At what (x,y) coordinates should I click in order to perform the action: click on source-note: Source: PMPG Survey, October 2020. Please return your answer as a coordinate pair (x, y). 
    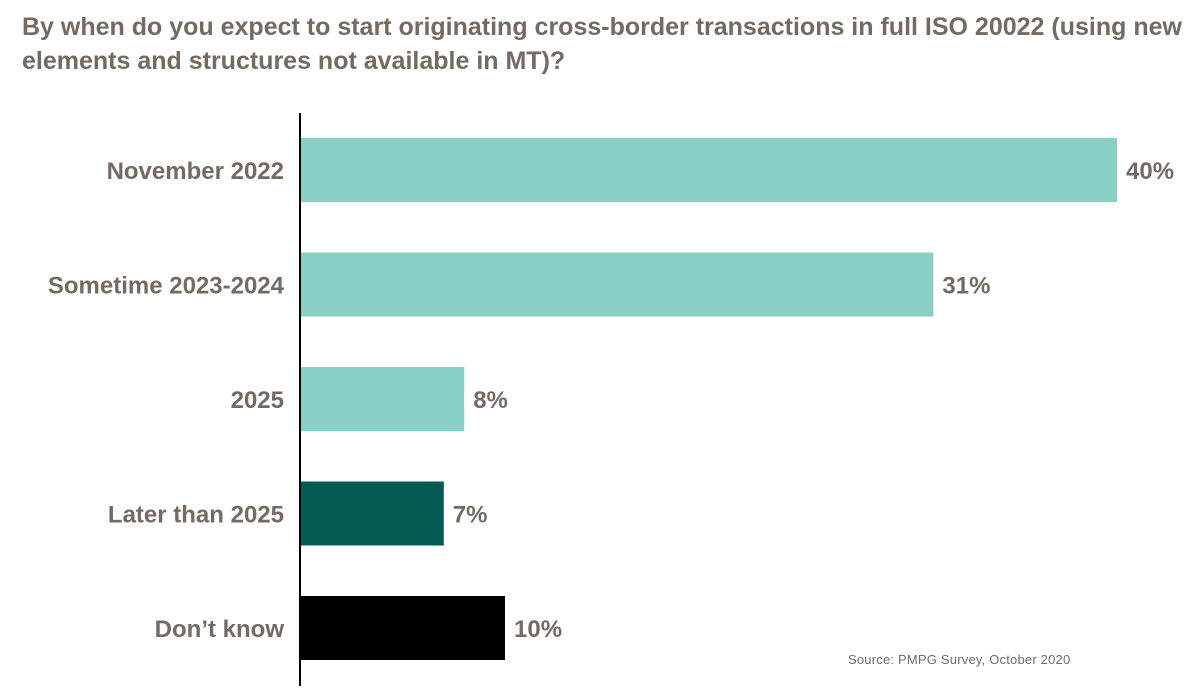
    Looking at the image, I should click on (959, 659).